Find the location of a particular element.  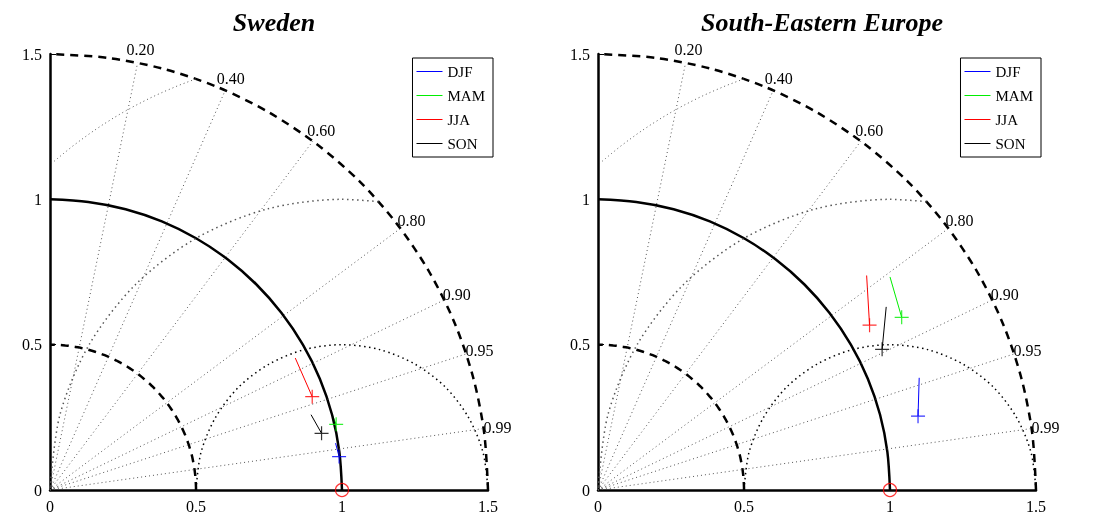

chart-title: South-Eastern Europe is located at coordinates (822, 22).